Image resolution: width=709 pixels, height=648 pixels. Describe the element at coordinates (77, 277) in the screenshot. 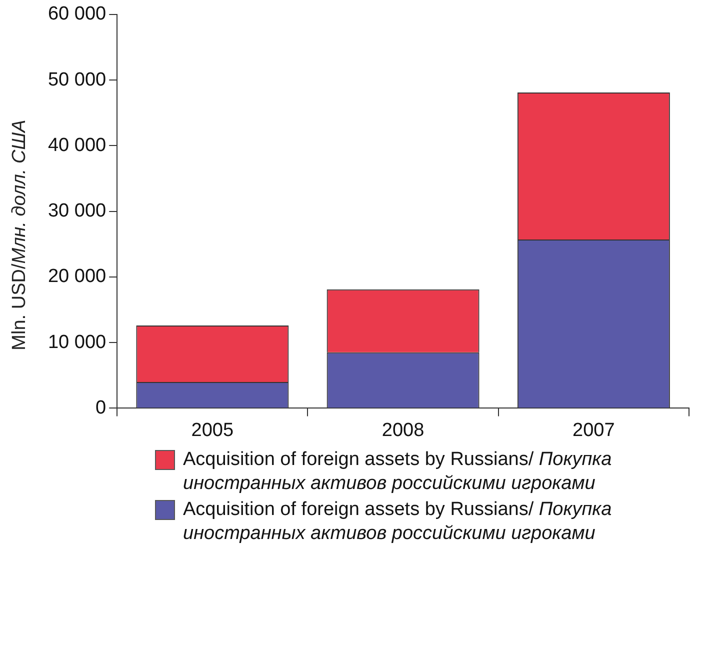

I see `y-tick-label: 20 000` at that location.